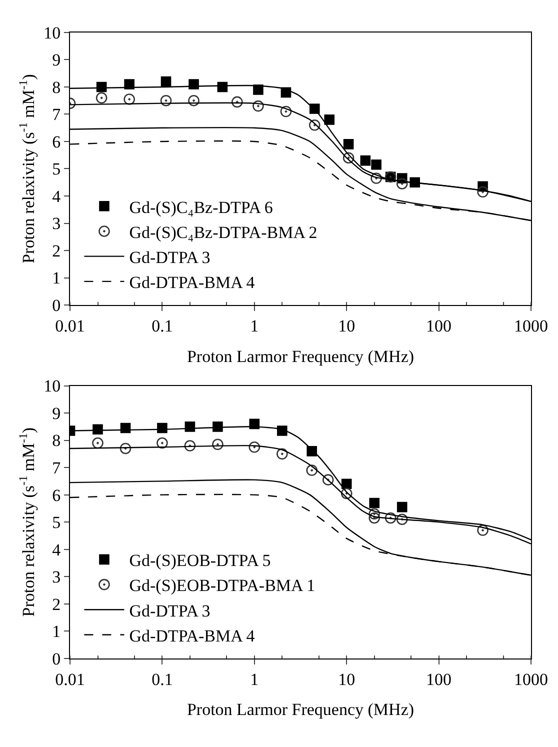 This screenshot has height=747, width=558. I want to click on legend-label: Gd-(S)EOB-DTPA 5, so click(200, 560).